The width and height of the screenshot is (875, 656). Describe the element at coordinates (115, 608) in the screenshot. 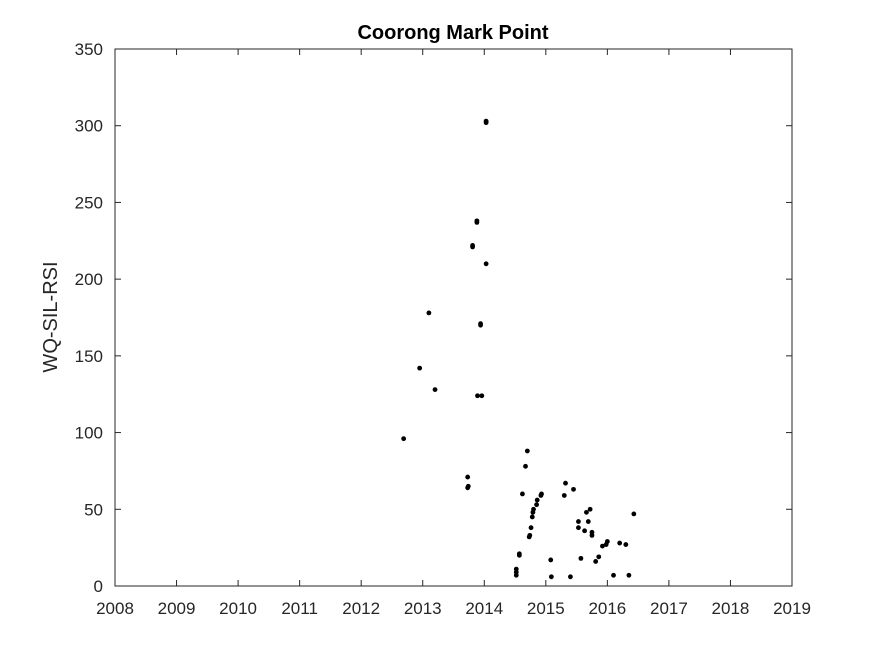

I see `x-tick-label: 2008` at that location.